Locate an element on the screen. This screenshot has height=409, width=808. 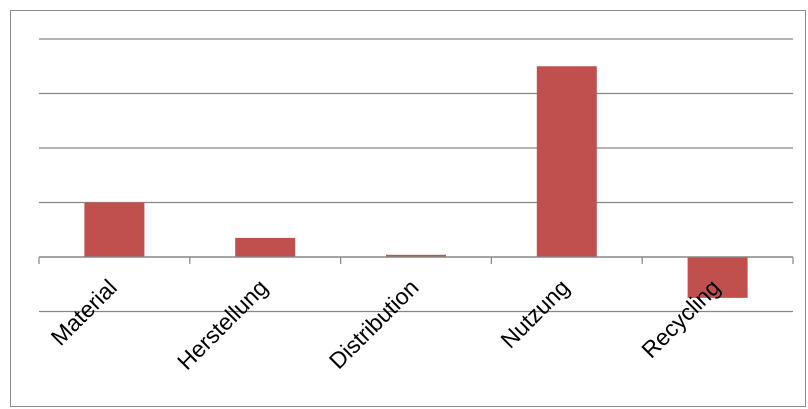
bar-recycling is located at coordinates (717, 277).